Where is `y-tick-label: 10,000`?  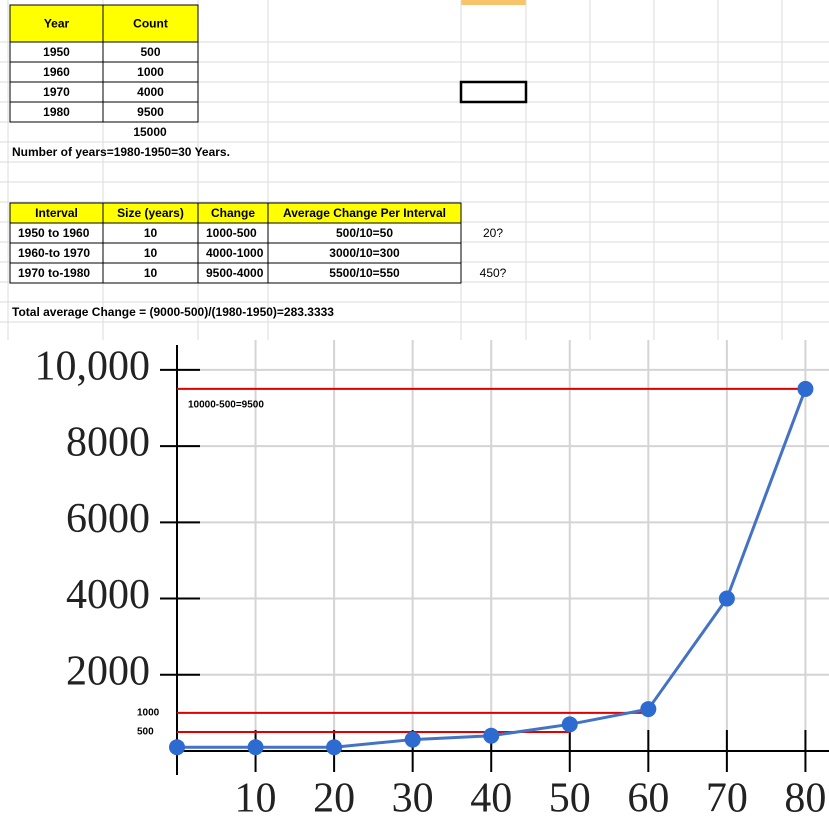
y-tick-label: 10,000 is located at coordinates (93, 367).